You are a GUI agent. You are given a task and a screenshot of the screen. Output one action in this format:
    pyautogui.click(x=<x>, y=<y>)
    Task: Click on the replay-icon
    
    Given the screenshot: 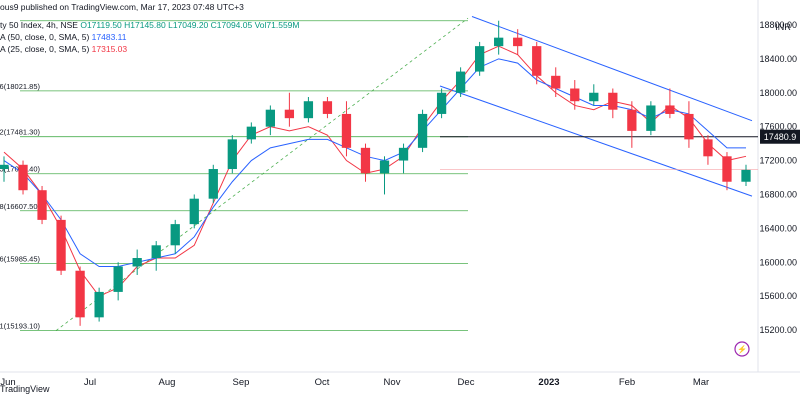 What is the action you would take?
    pyautogui.click(x=742, y=349)
    